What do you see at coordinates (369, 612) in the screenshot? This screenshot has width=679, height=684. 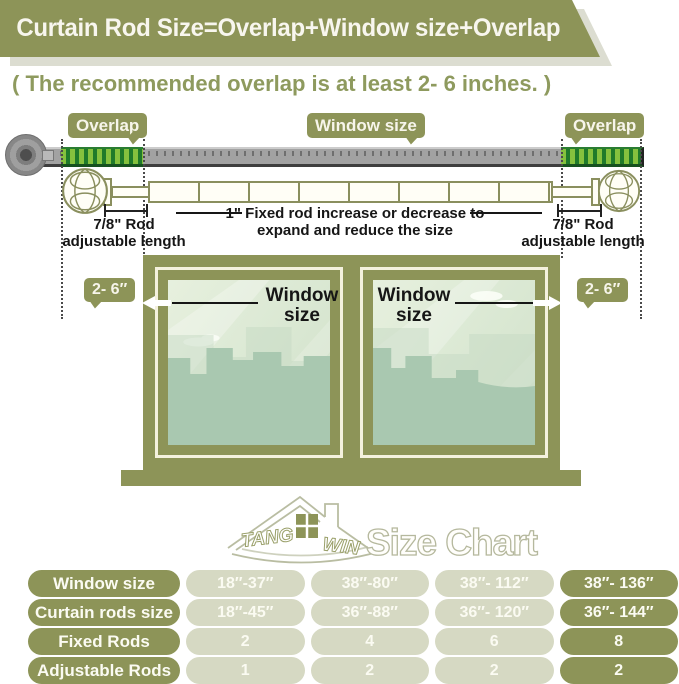 I see `table-cell: 36″-88″` at bounding box center [369, 612].